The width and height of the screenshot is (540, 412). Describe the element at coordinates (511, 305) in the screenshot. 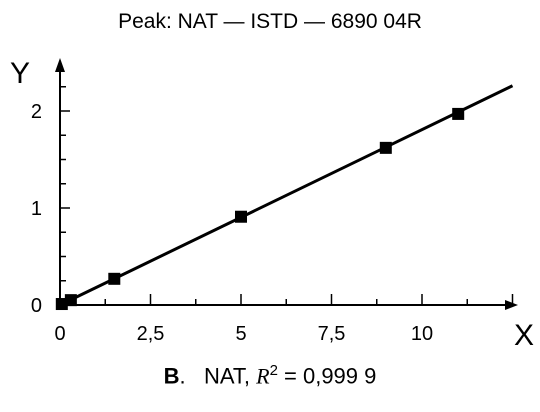

I see `x-axis-arrow` at that location.